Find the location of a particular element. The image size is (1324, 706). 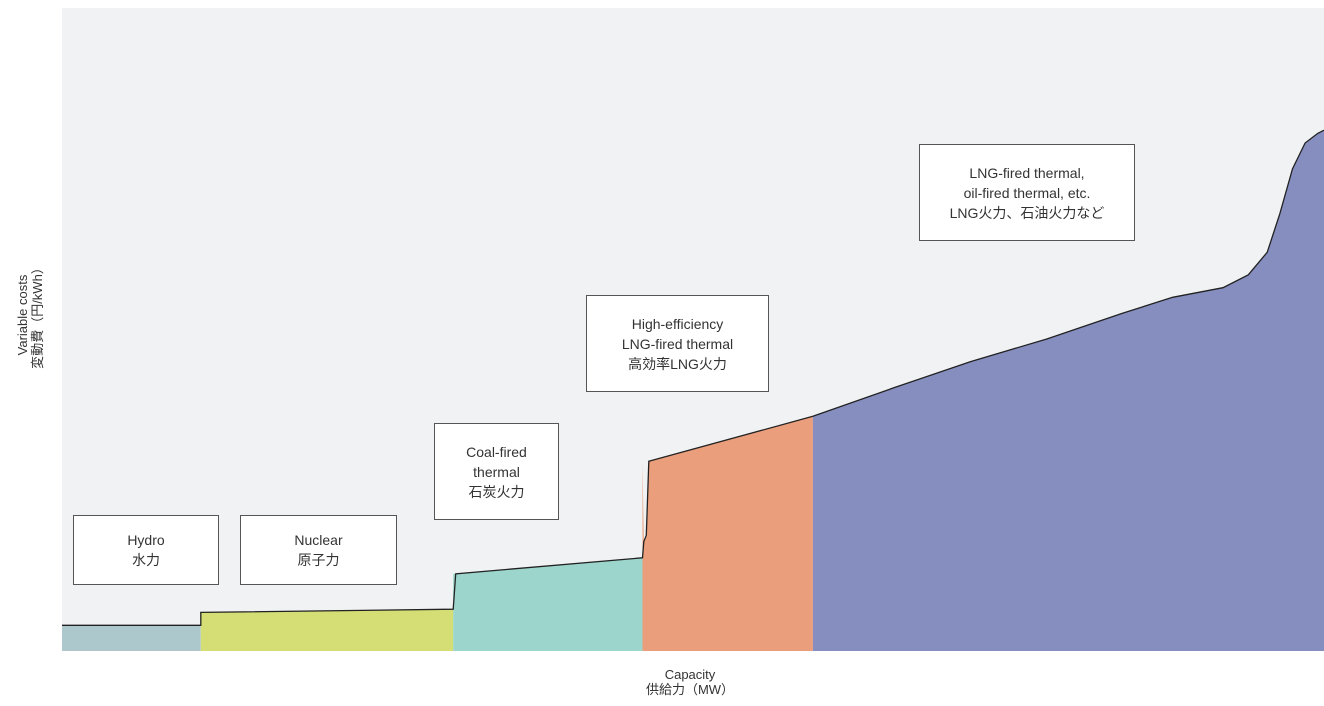

x-axis-title-ja: 供給力（MW） is located at coordinates (690, 689).